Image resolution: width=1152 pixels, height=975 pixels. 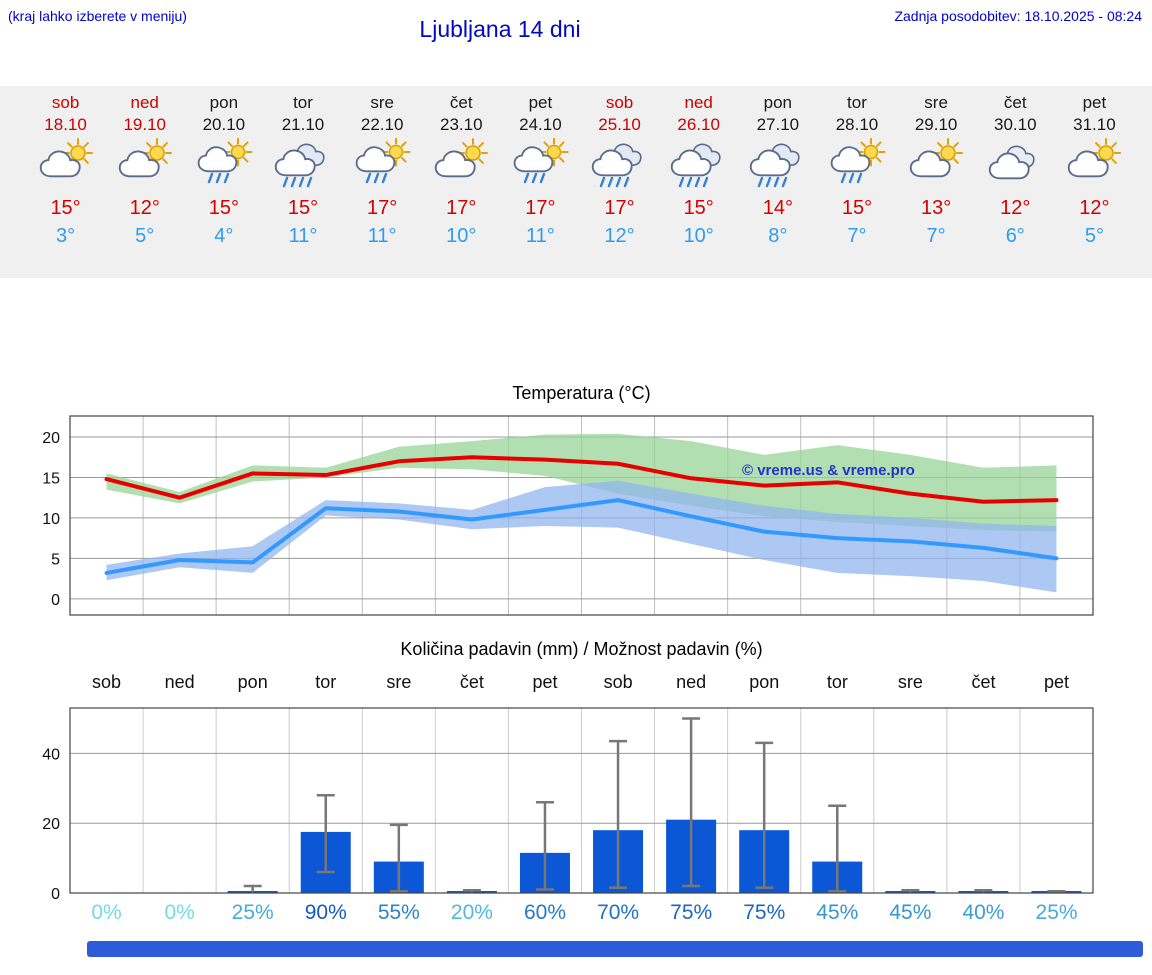 I want to click on day-forecast-18.10: sob 18.10 15° 3°, so click(x=65, y=169).